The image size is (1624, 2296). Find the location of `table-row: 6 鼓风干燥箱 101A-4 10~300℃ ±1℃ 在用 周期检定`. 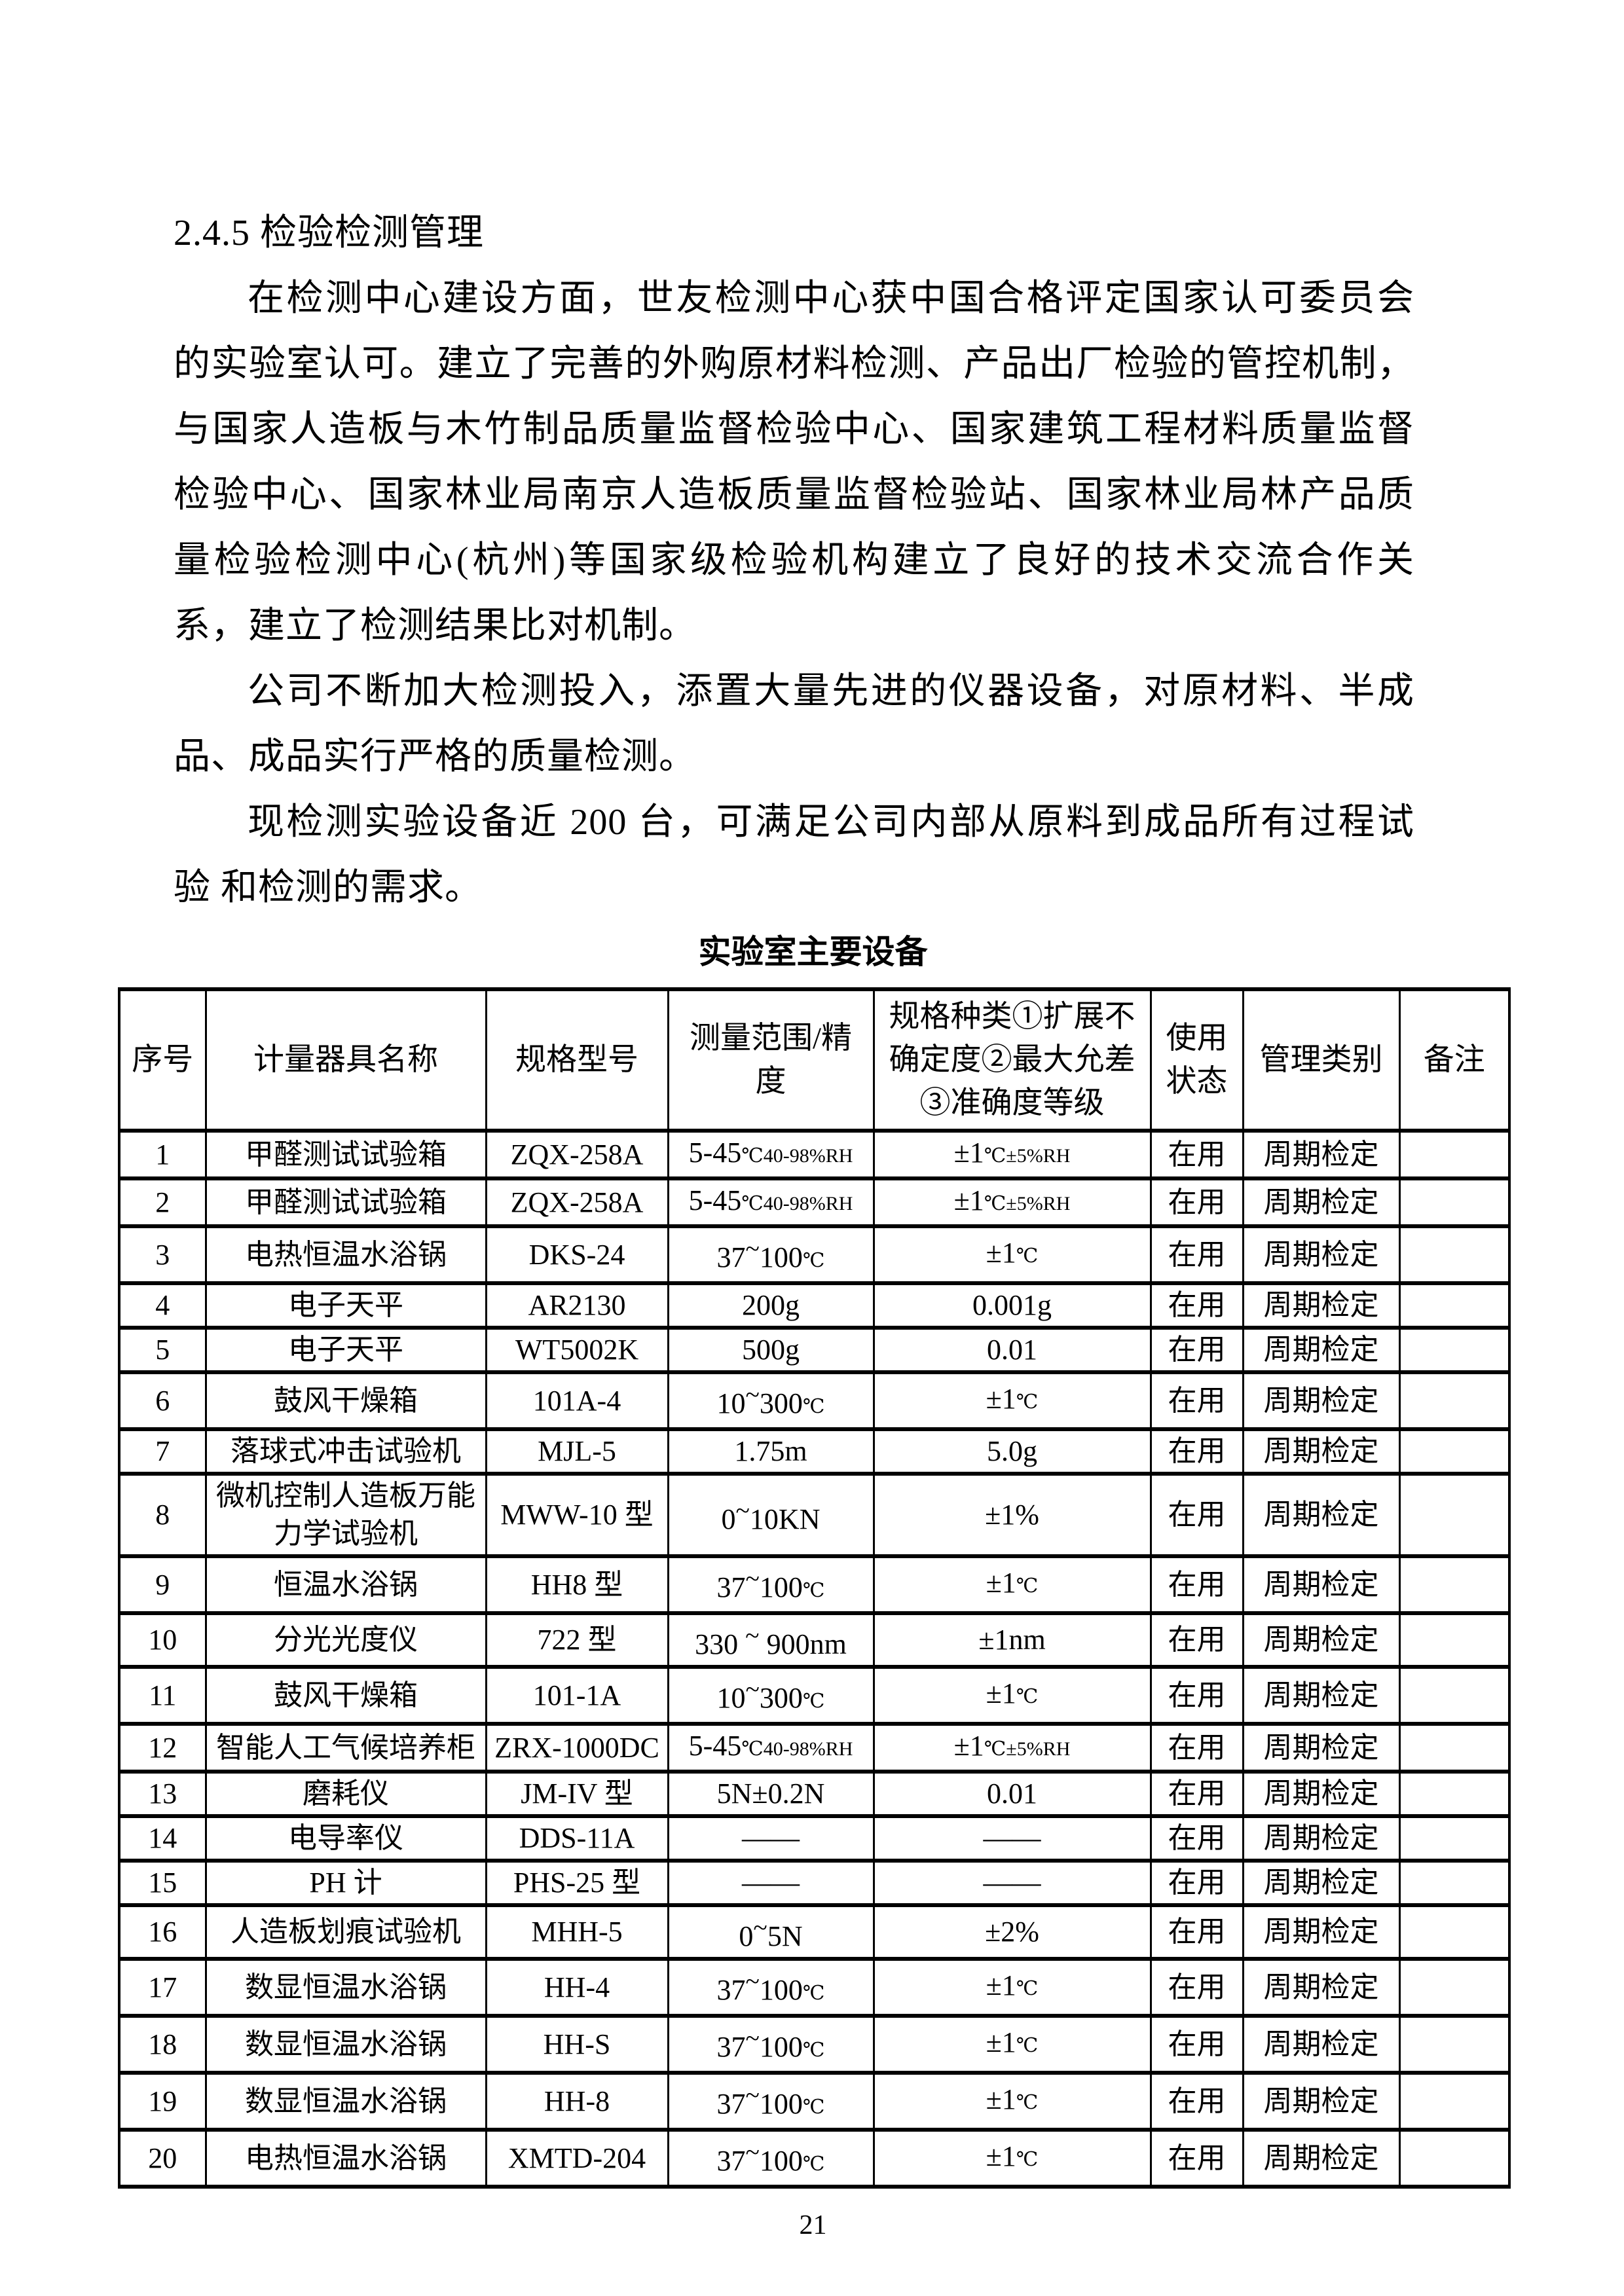

table-row: 6 鼓风干燥箱 101A-4 10~300℃ ±1℃ 在用 周期检定 is located at coordinates (814, 1401).